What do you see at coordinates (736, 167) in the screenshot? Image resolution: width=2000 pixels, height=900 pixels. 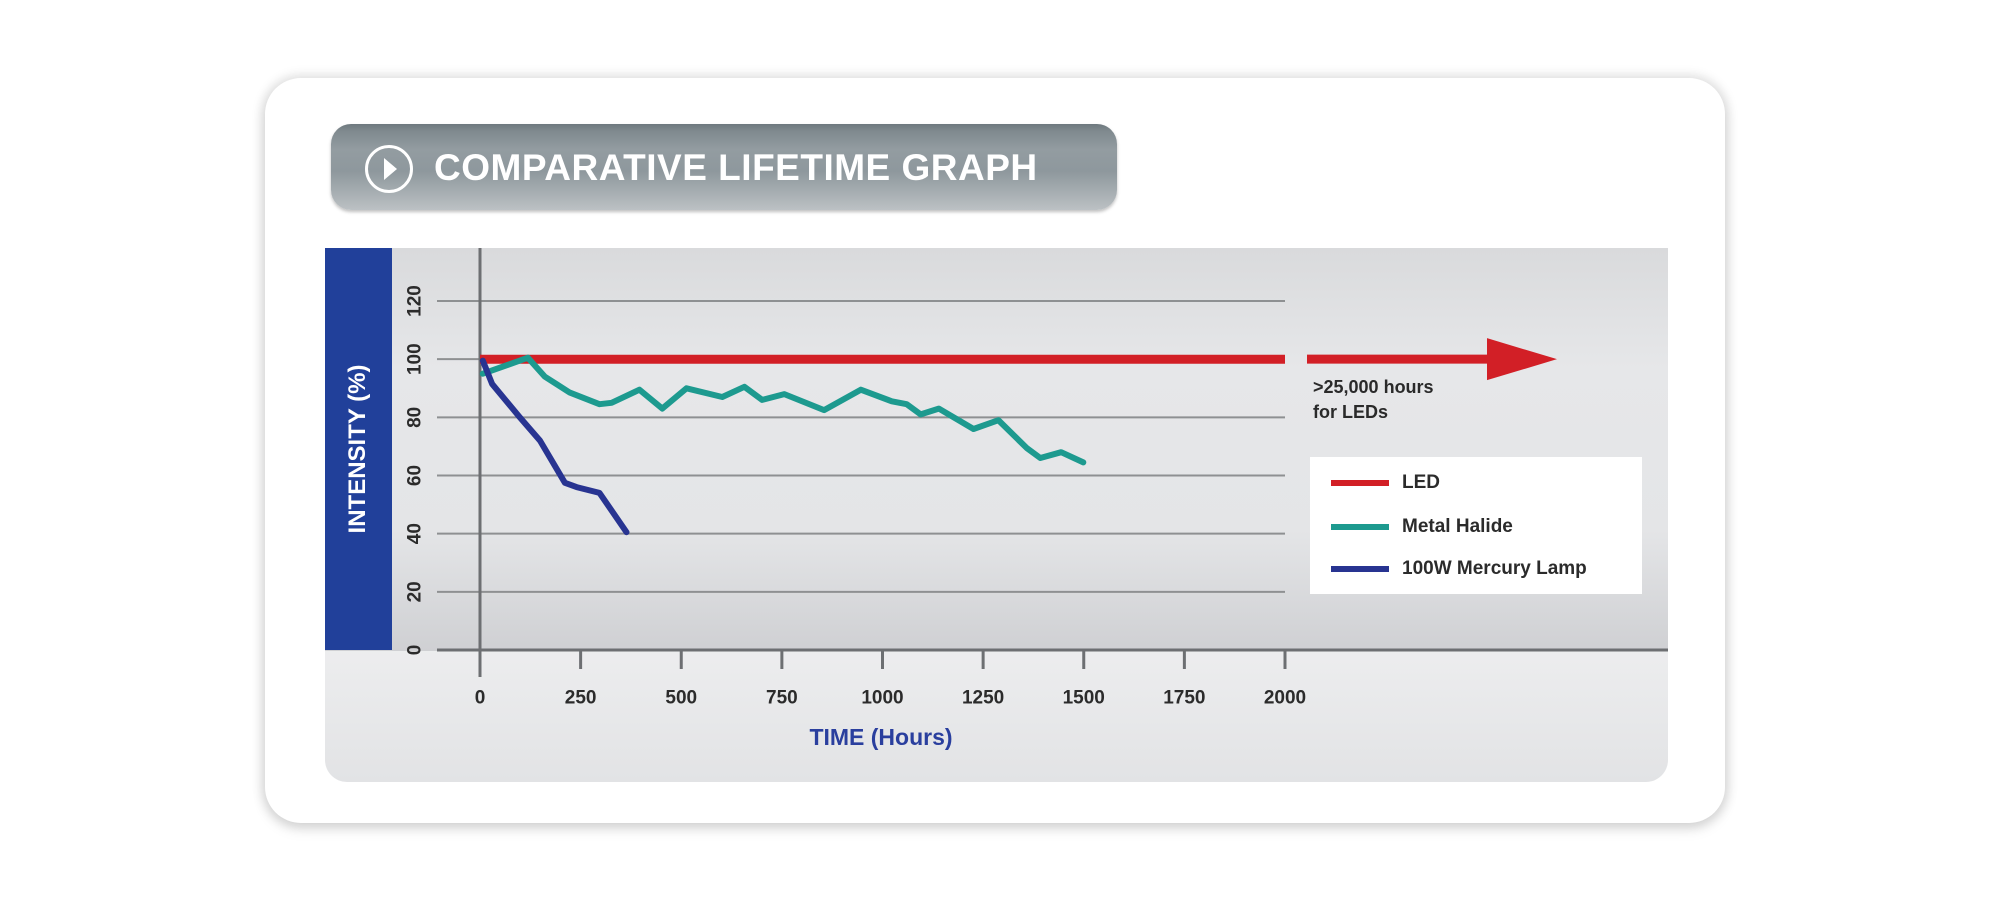 I see `chart-title: COMPARATIVE LIFETIME GRAPH` at bounding box center [736, 167].